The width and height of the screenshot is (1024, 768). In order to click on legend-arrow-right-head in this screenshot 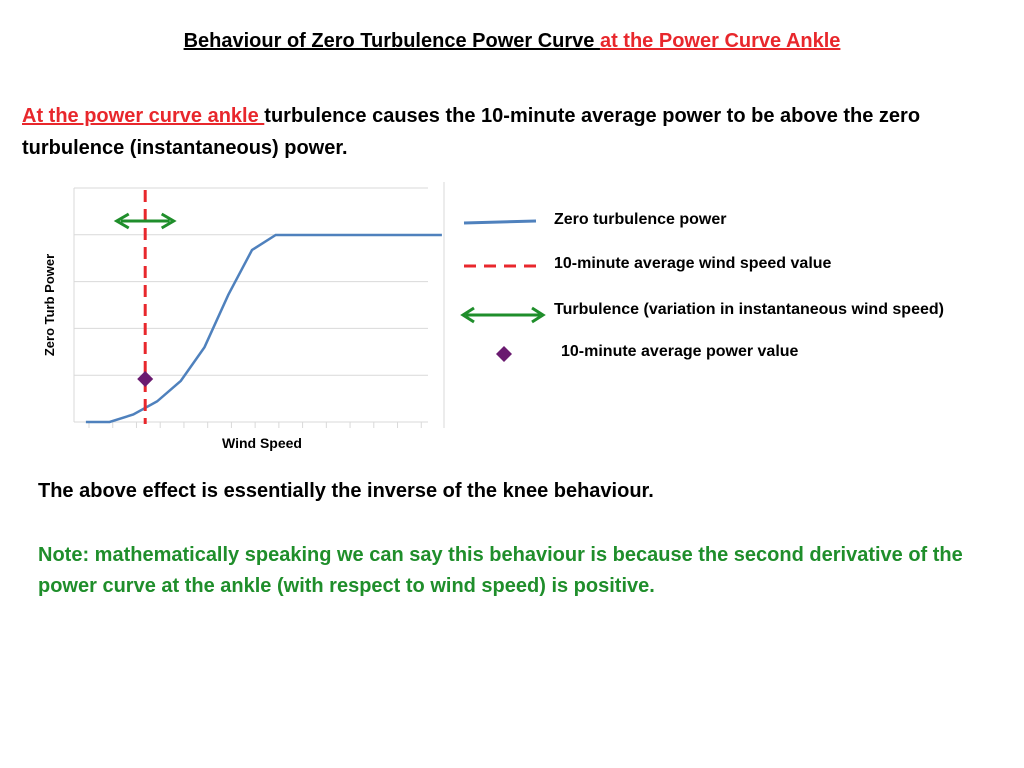, I will do `click(538, 315)`.